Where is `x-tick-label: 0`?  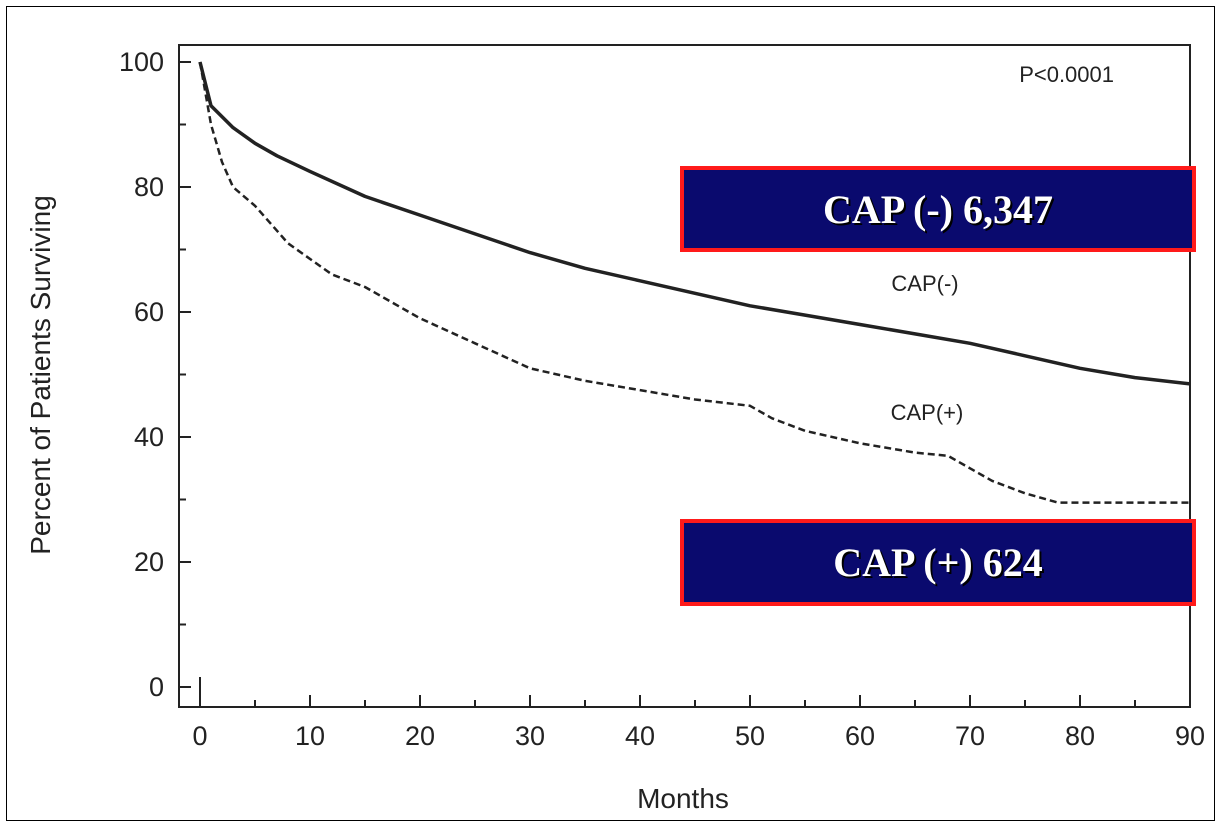 x-tick-label: 0 is located at coordinates (199, 736).